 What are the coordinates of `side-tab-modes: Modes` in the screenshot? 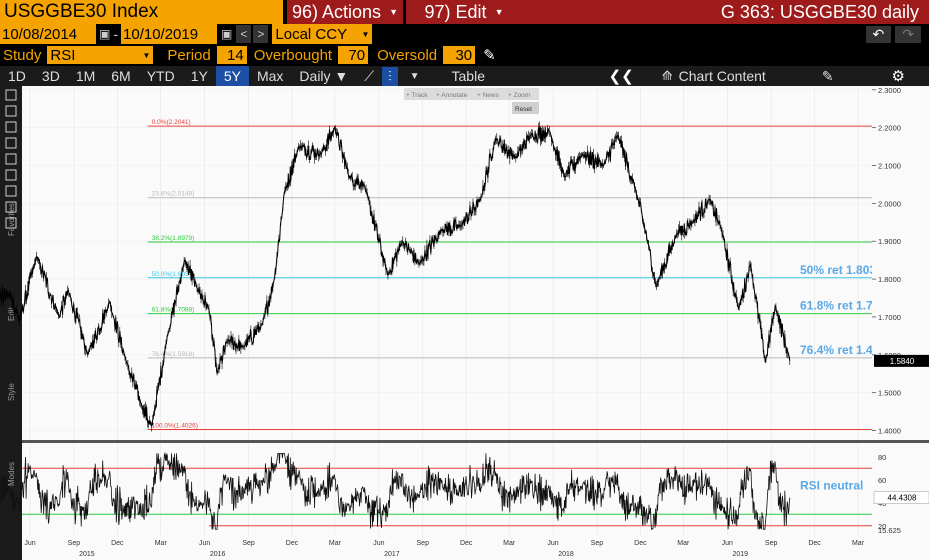 It's located at (11, 474).